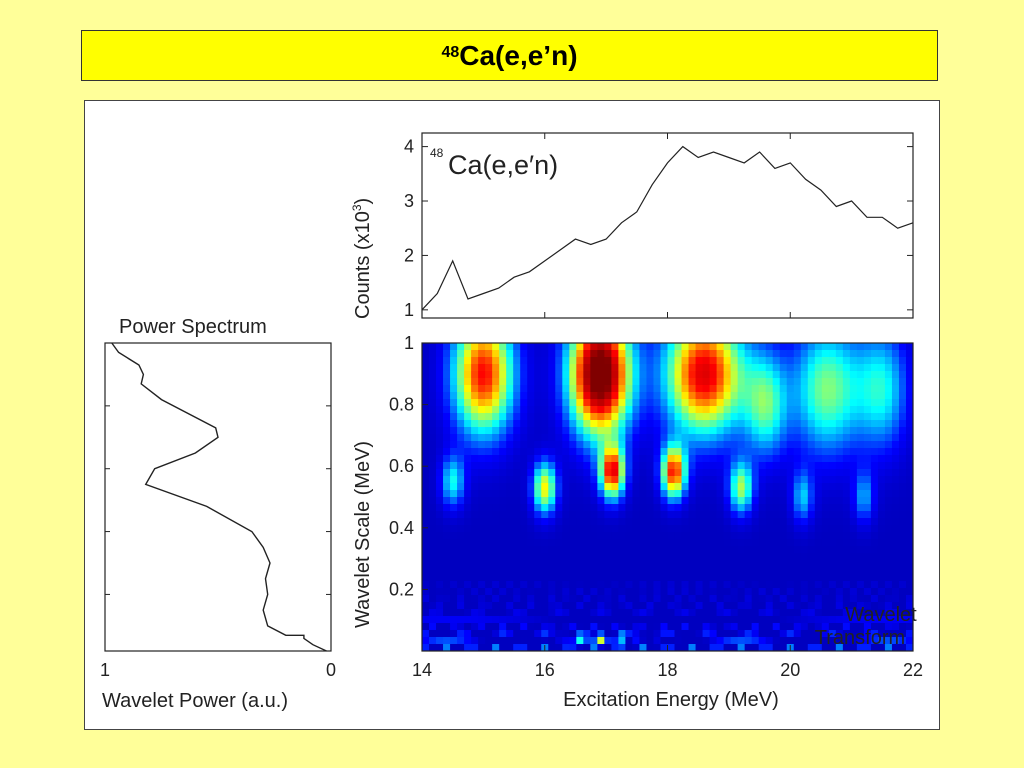 The width and height of the screenshot is (1024, 768). Describe the element at coordinates (401, 528) in the screenshot. I see `heatmap-ytick-label: 0.4` at that location.